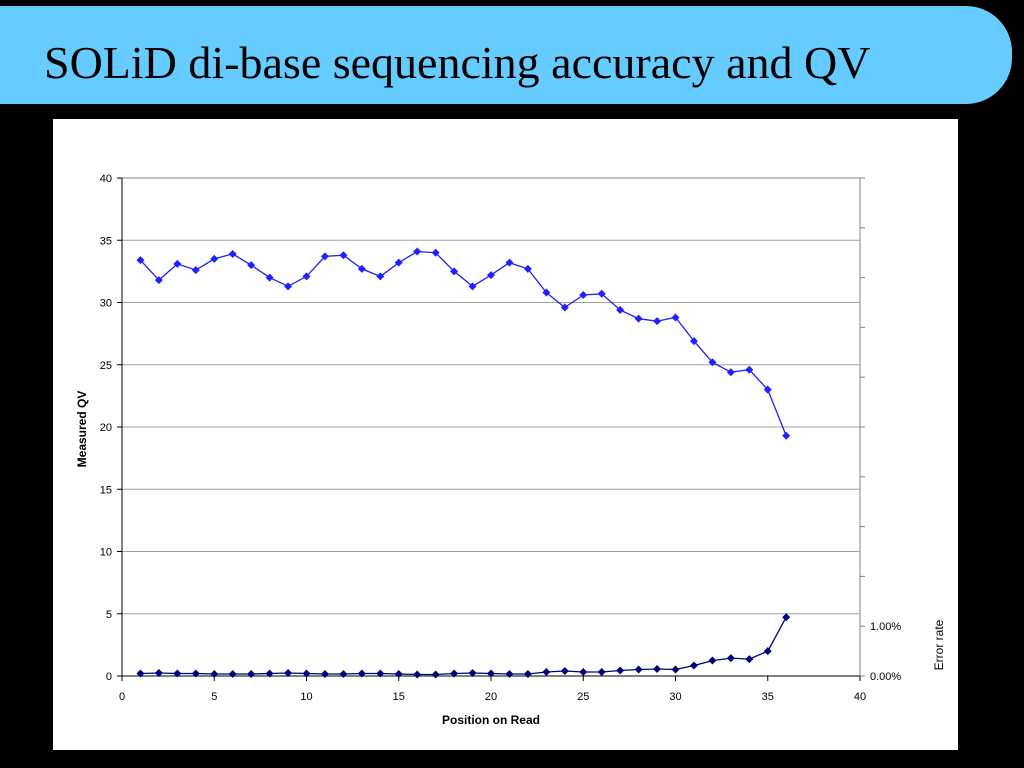  I want to click on slide-title: SOLiD di-base sequencing accuracy and QV, so click(457, 62).